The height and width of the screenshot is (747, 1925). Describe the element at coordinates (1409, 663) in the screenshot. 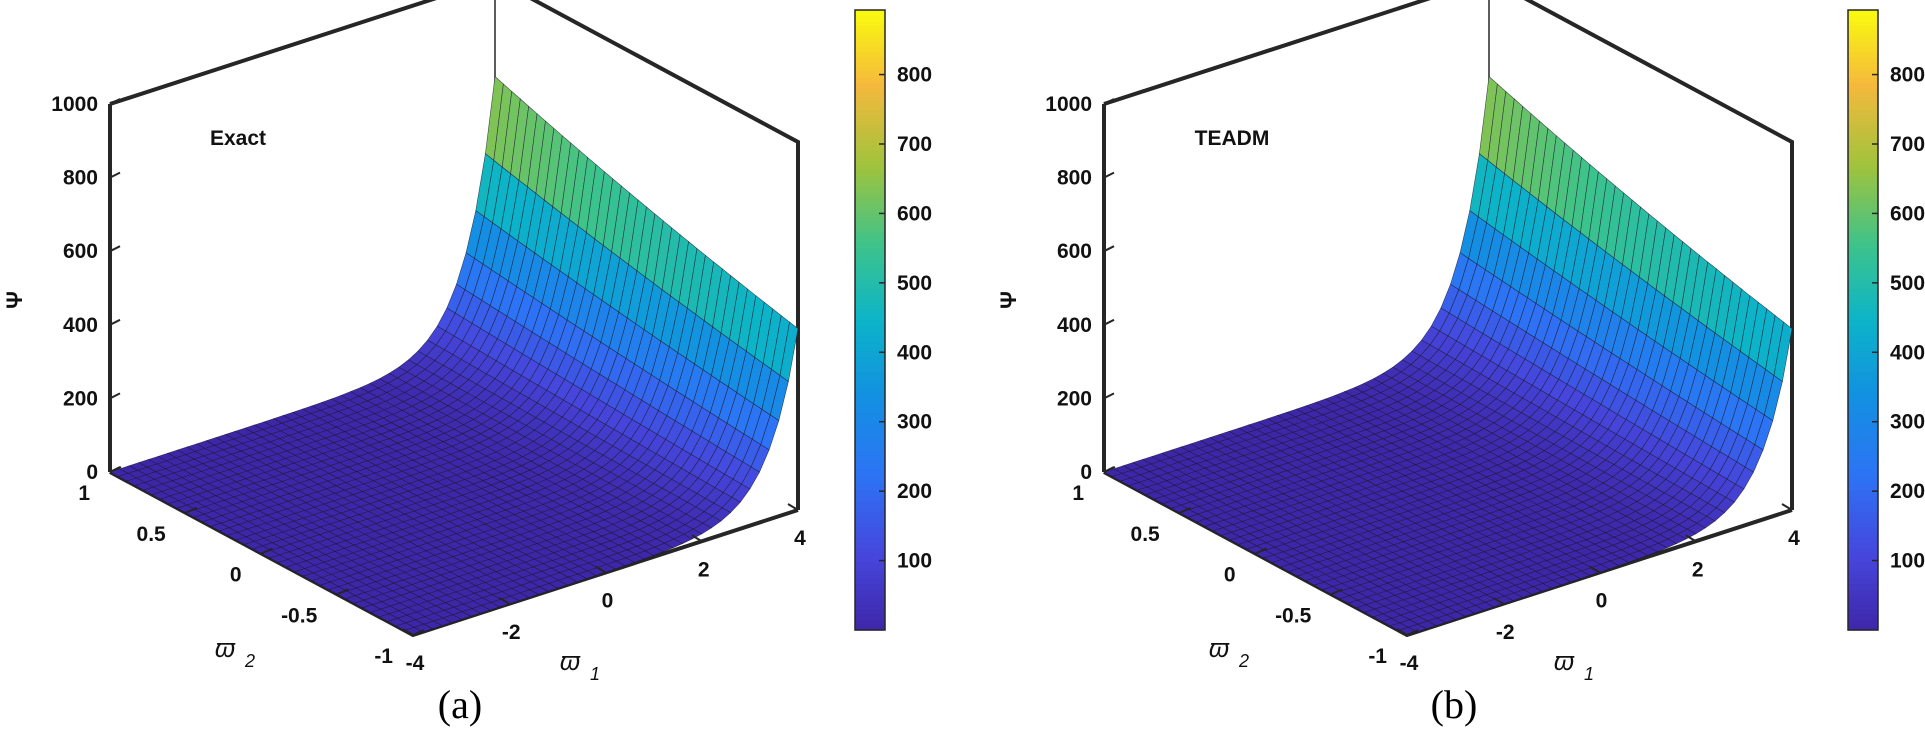

I see `x-tick-label: -4` at that location.